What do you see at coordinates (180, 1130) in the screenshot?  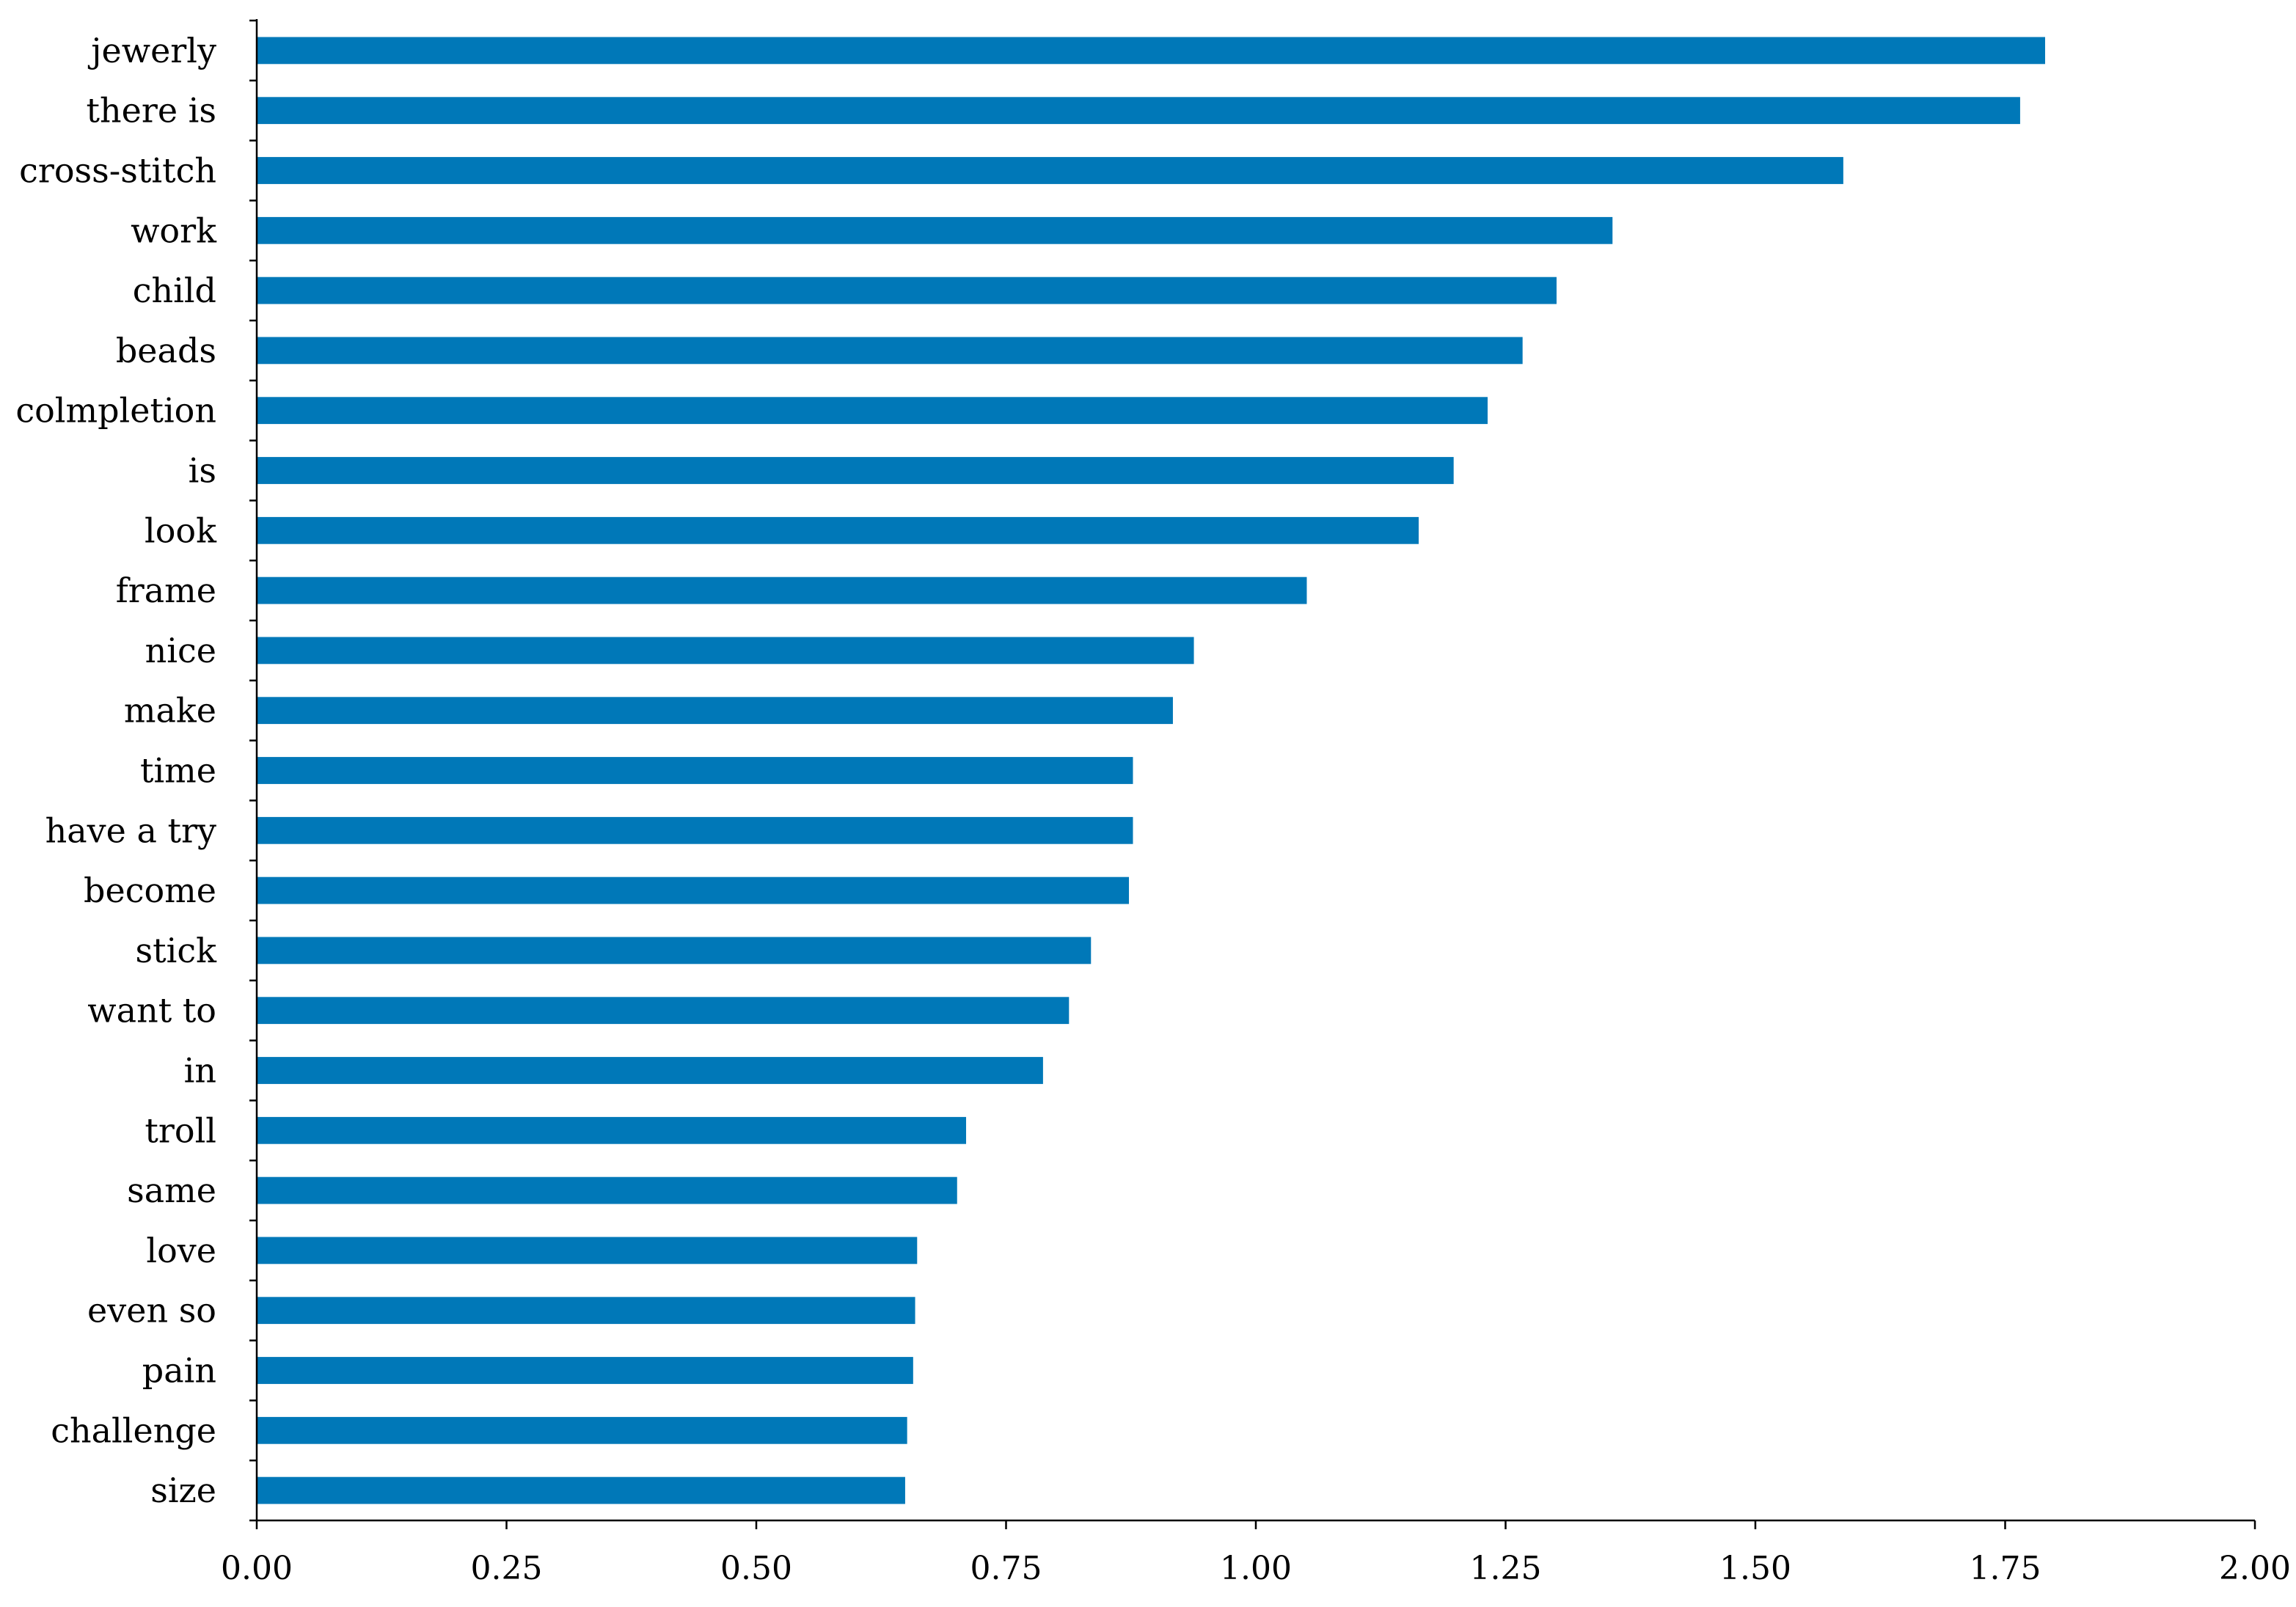 I see `category-label: troll` at bounding box center [180, 1130].